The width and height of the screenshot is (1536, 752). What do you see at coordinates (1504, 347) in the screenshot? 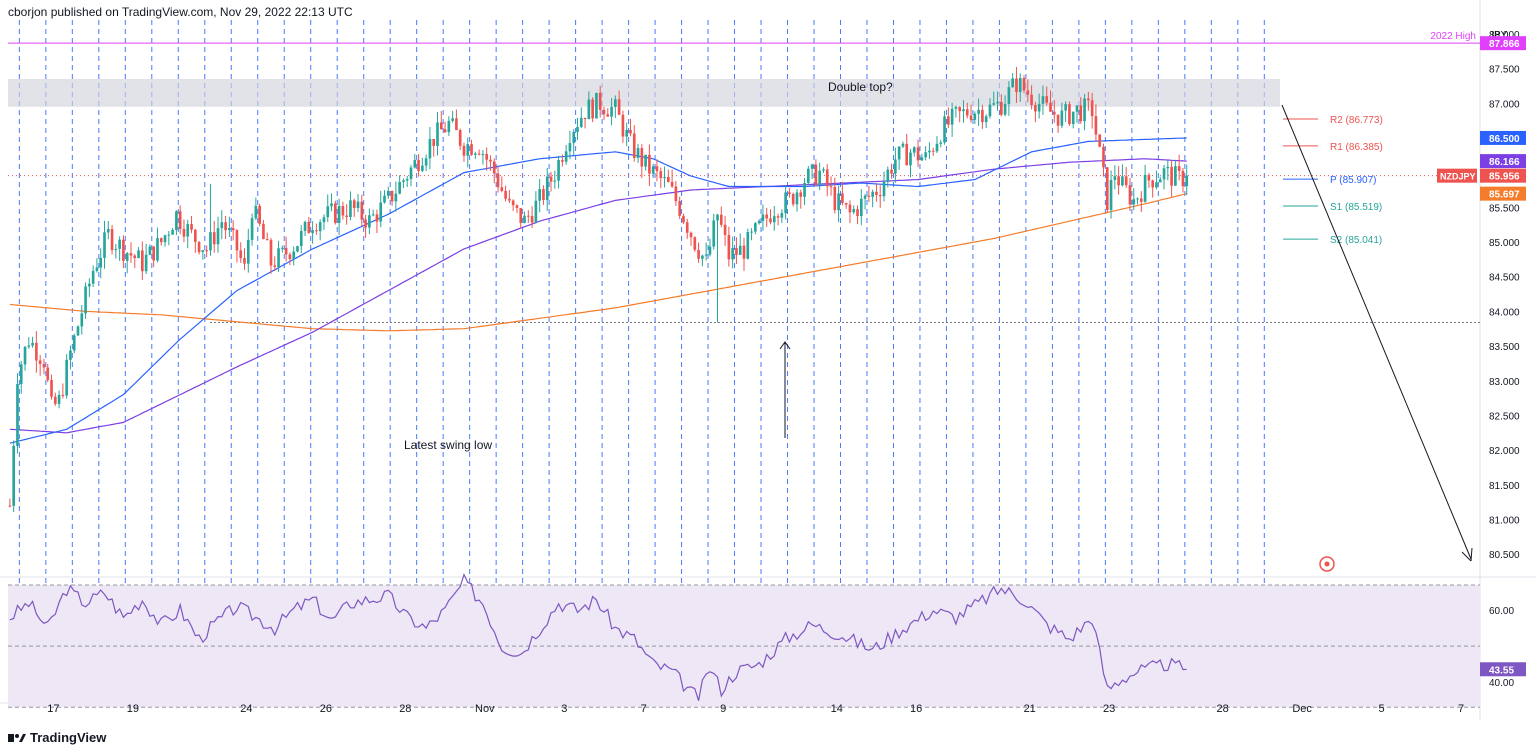
I see `price-tick-label: 83.500` at bounding box center [1504, 347].